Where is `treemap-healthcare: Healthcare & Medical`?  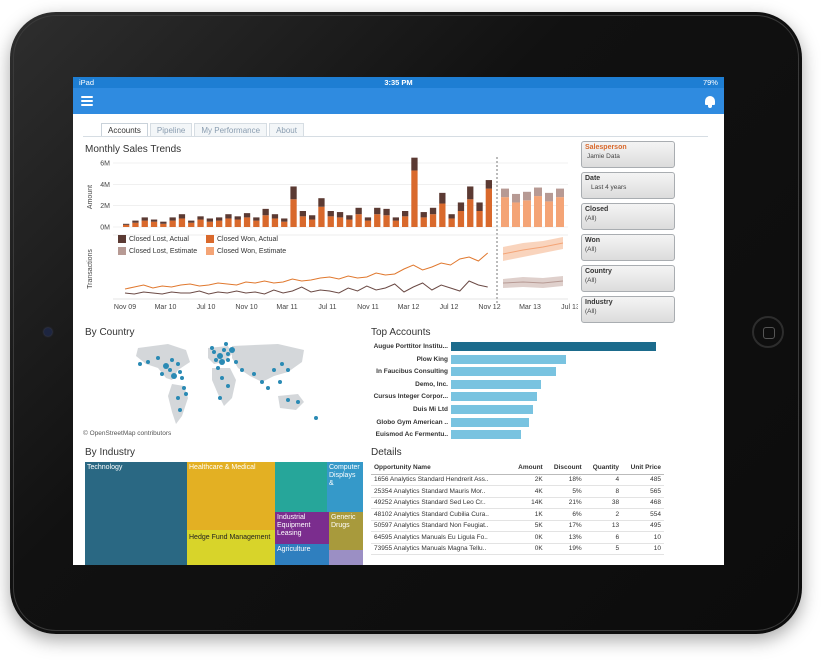
treemap-healthcare: Healthcare & Medical is located at coordinates (231, 496).